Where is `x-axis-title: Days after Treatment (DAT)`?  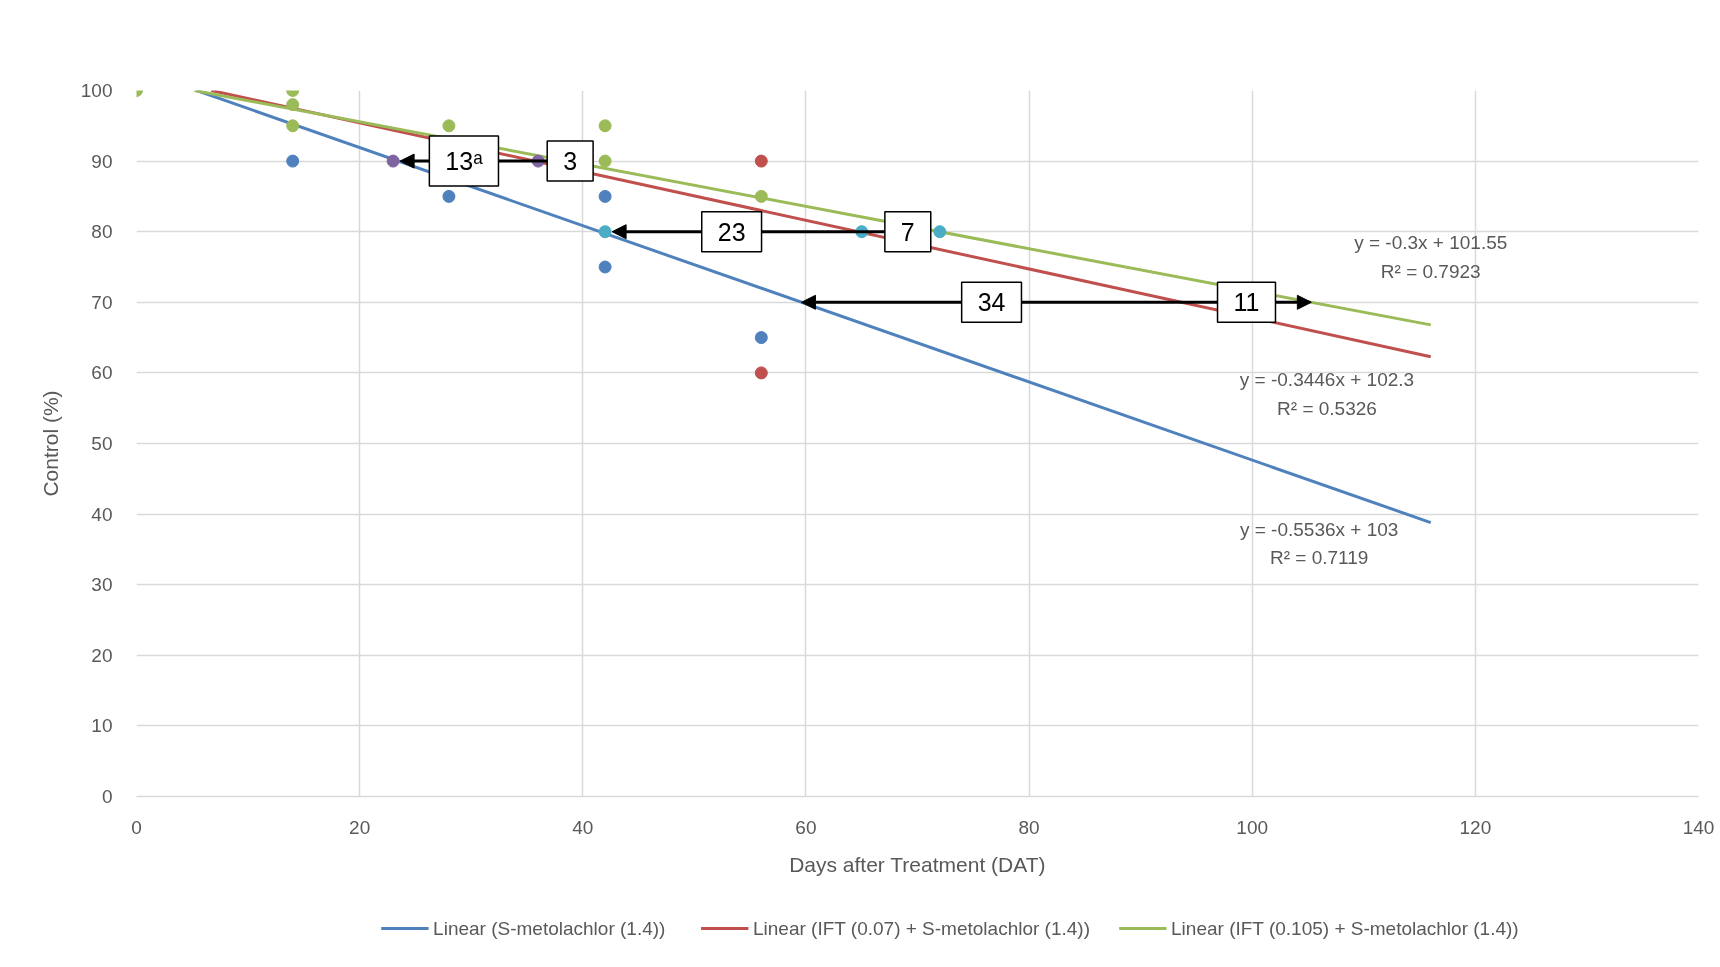
x-axis-title: Days after Treatment (DAT) is located at coordinates (917, 864).